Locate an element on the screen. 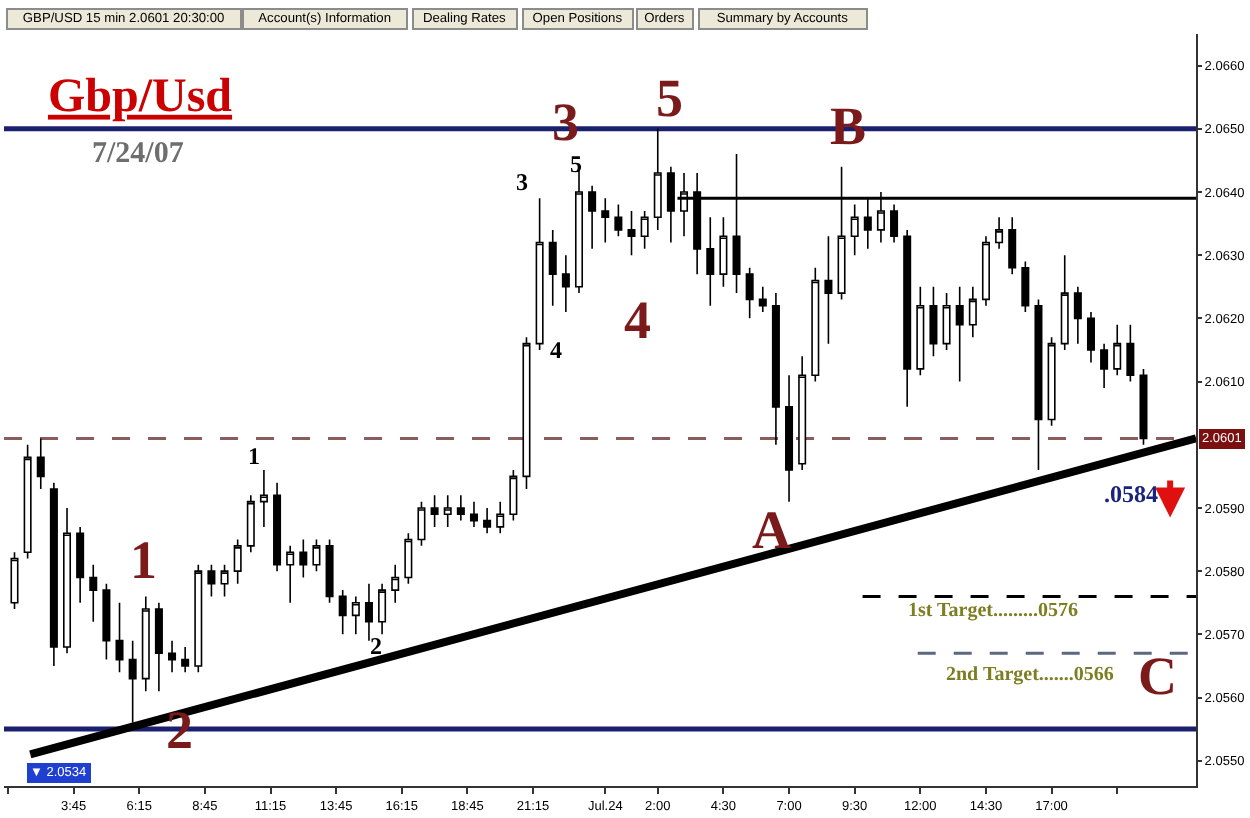 This screenshot has height=818, width=1250. text: 7/24/07 is located at coordinates (138, 154).